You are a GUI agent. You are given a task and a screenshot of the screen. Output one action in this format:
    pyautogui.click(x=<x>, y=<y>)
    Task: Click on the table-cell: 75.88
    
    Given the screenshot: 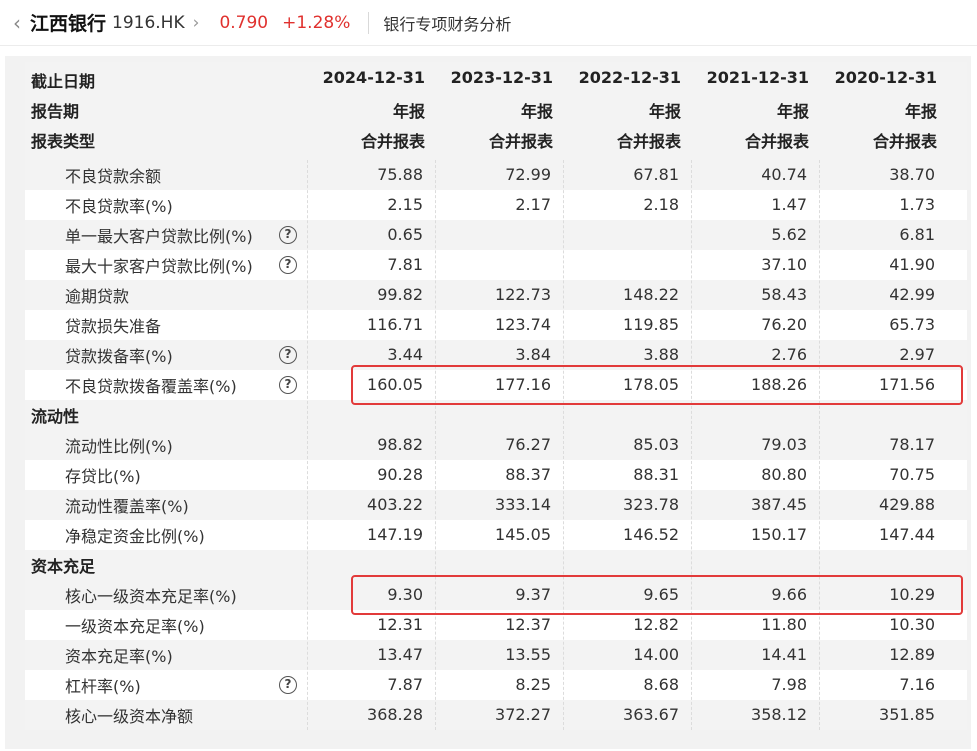 What is the action you would take?
    pyautogui.click(x=400, y=174)
    